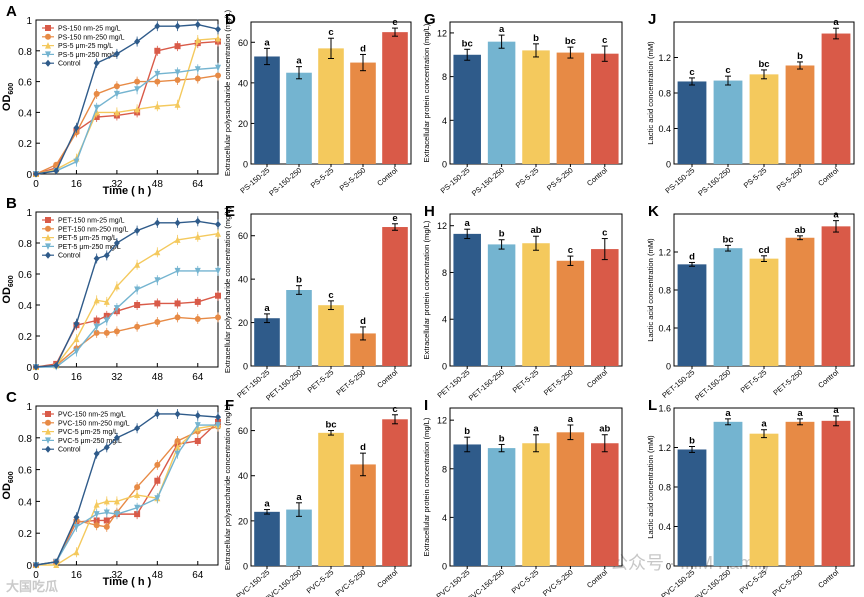 The width and height of the screenshot is (864, 597). I want to click on x-tick-label: PS-150-25, so click(679, 181).